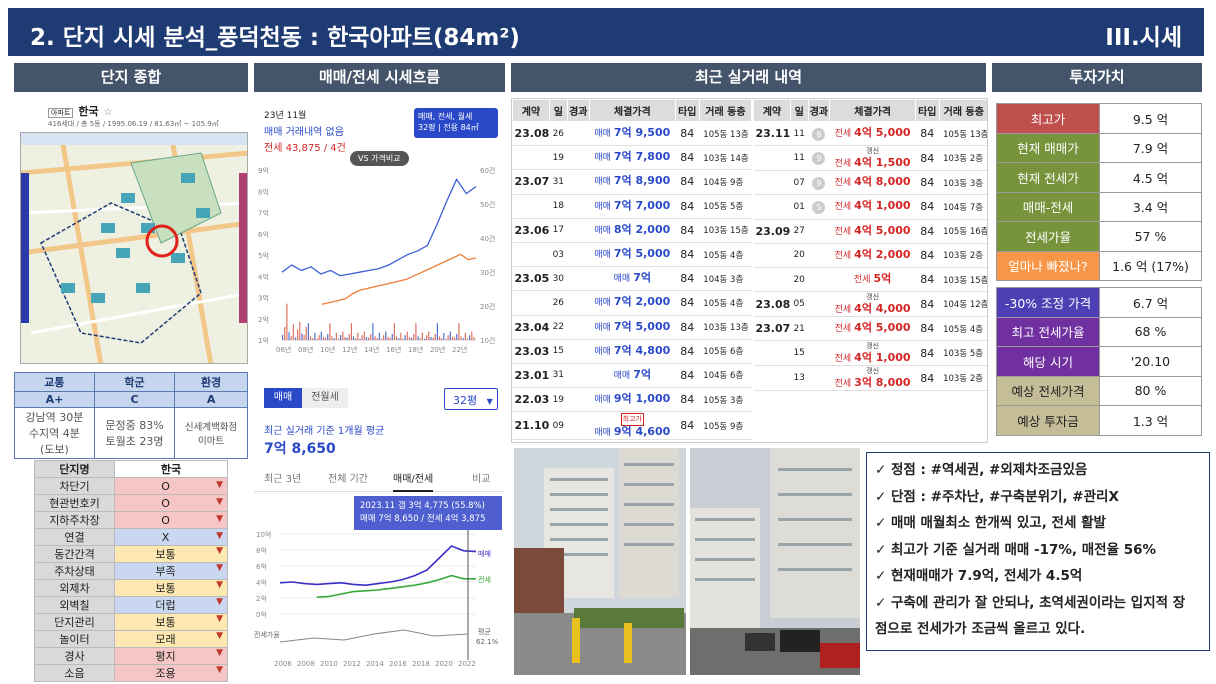 The image size is (1216, 684). What do you see at coordinates (632, 182) in the screenshot?
I see `deal-row: 23.07 31 매매 7억 8,900 84 104동 9층` at bounding box center [632, 182].